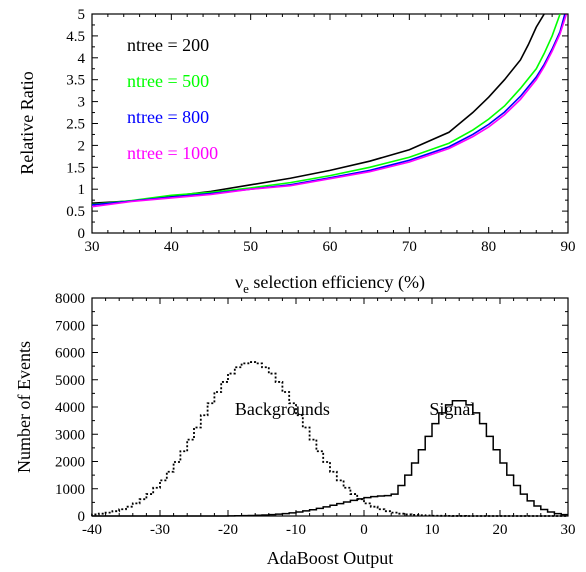 The image size is (586, 572). I want to click on x-tick-label: -20, so click(228, 530).